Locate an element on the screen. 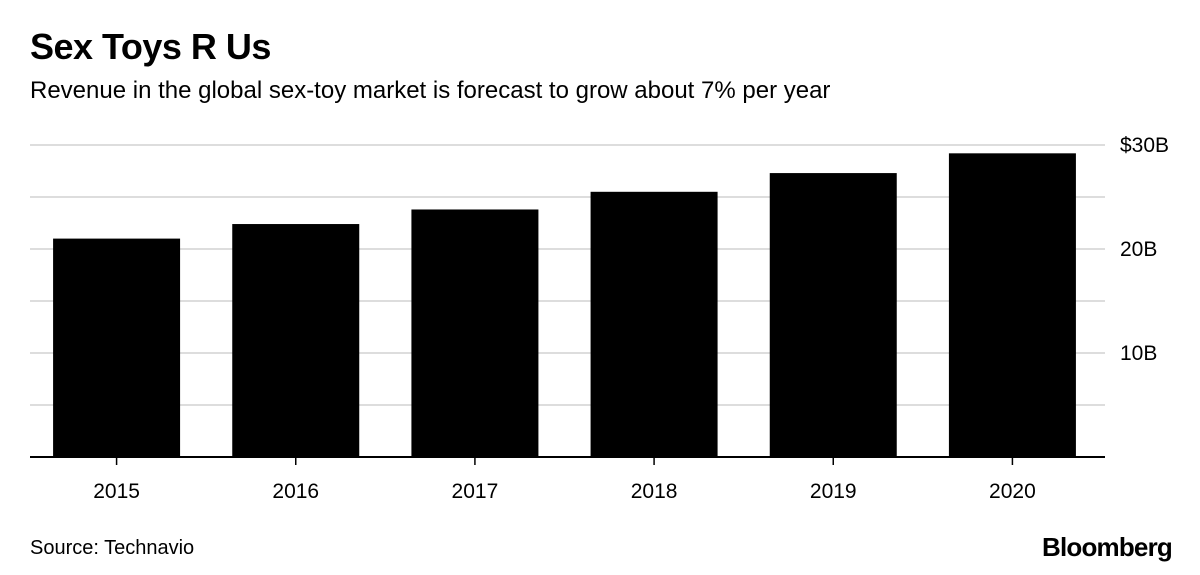 Image resolution: width=1200 pixels, height=575 pixels. source-note: Source: Technavio is located at coordinates (112, 548).